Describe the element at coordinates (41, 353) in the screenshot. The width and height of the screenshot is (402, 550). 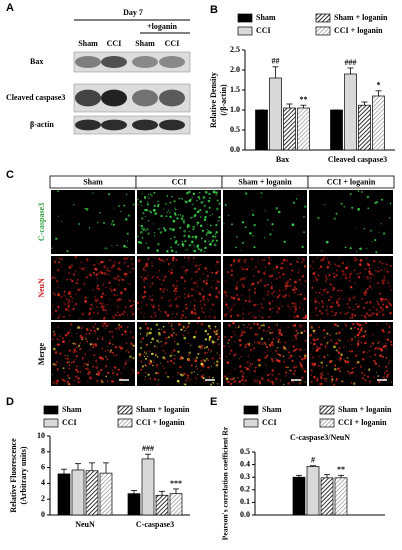
I see `row-label: Merge` at that location.